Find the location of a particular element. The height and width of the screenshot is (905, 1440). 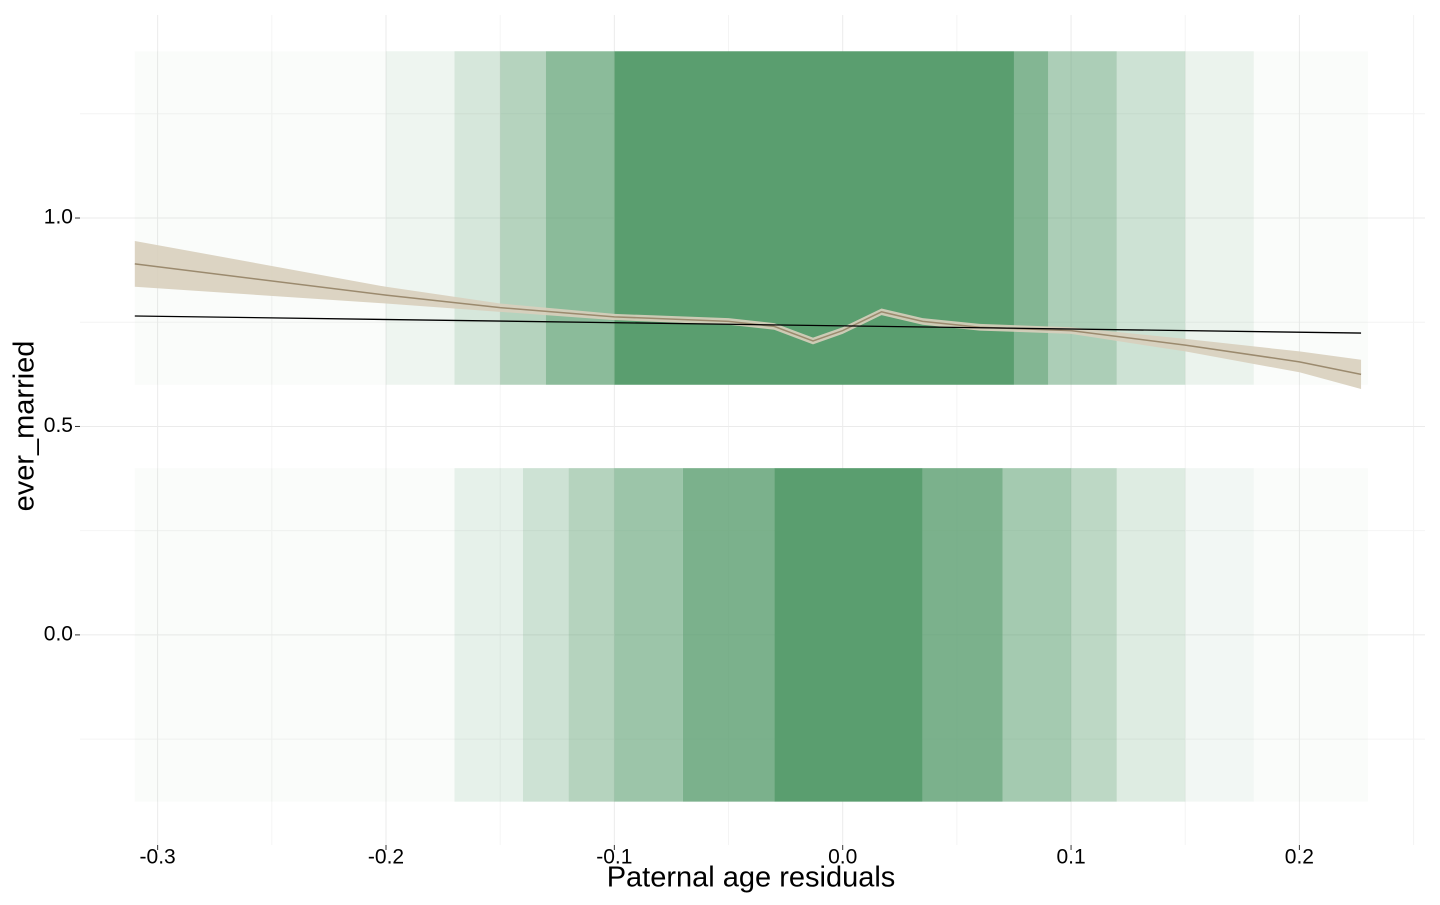

x-tick-label: -0.2 is located at coordinates (386, 857).